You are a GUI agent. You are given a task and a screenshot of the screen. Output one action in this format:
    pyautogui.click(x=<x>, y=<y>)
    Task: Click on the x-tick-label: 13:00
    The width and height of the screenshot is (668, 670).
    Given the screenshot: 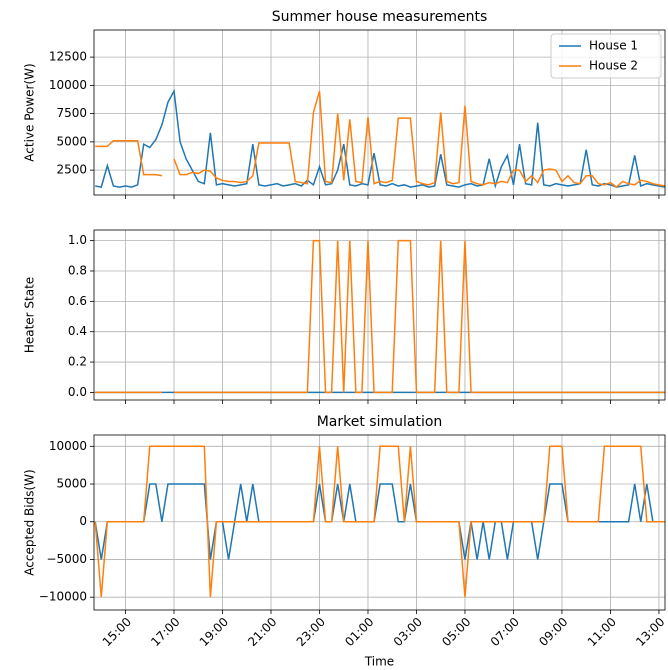 What is the action you would take?
    pyautogui.click(x=650, y=632)
    